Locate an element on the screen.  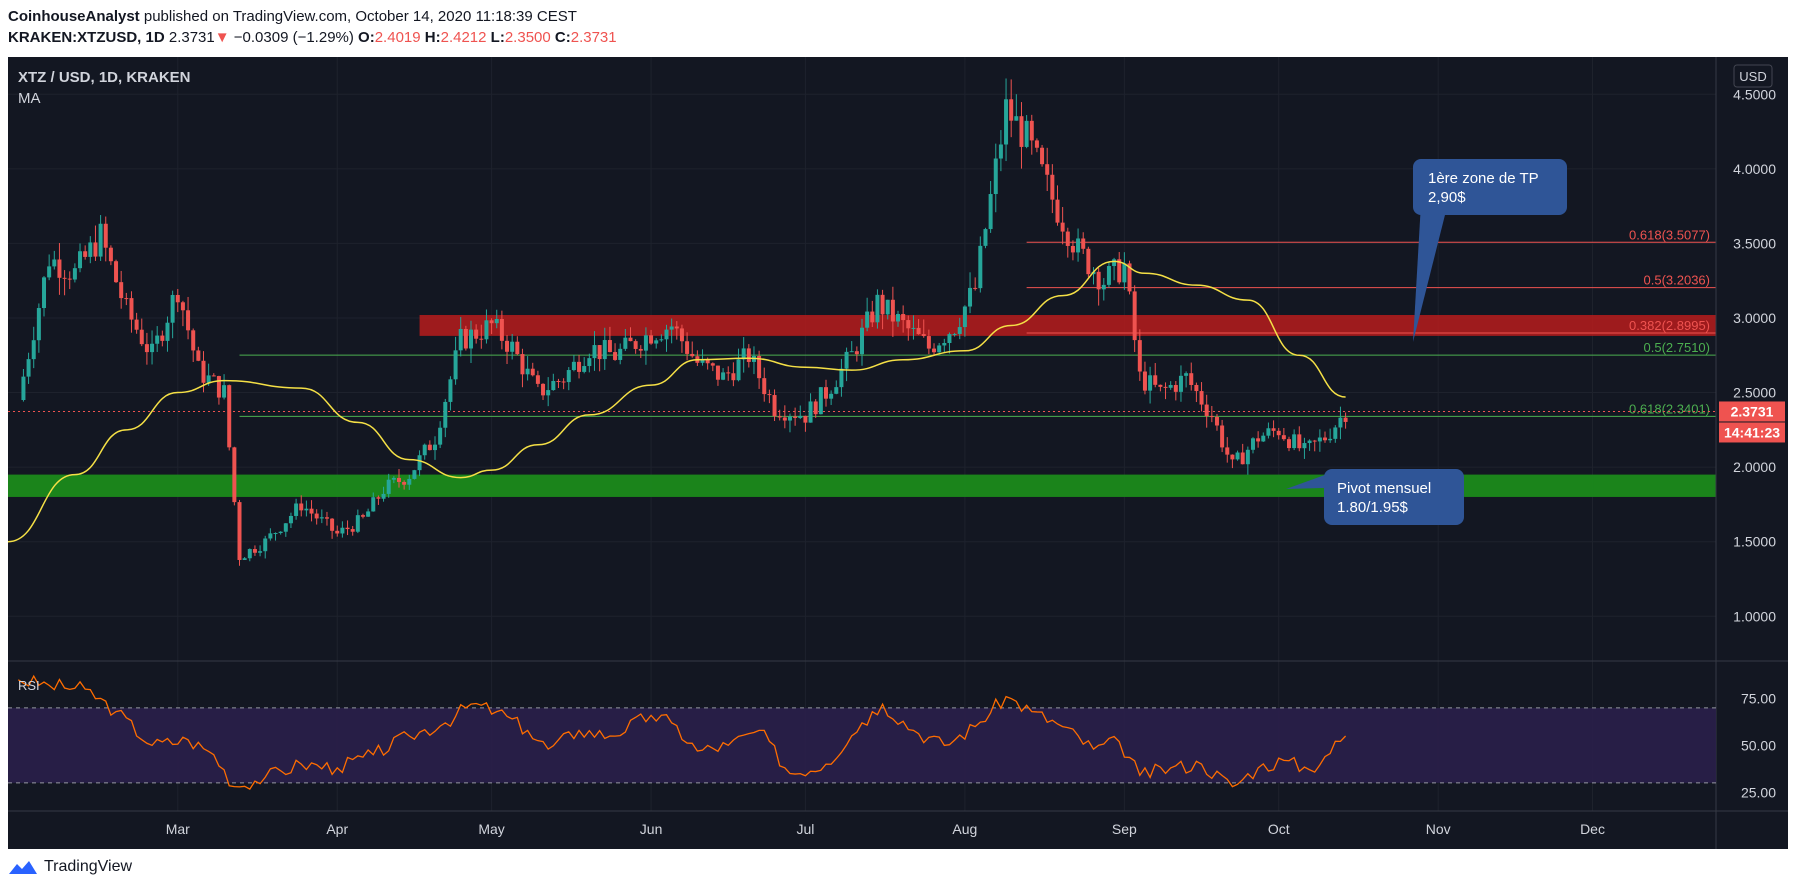
low-value: 2.3500 is located at coordinates (527, 37).